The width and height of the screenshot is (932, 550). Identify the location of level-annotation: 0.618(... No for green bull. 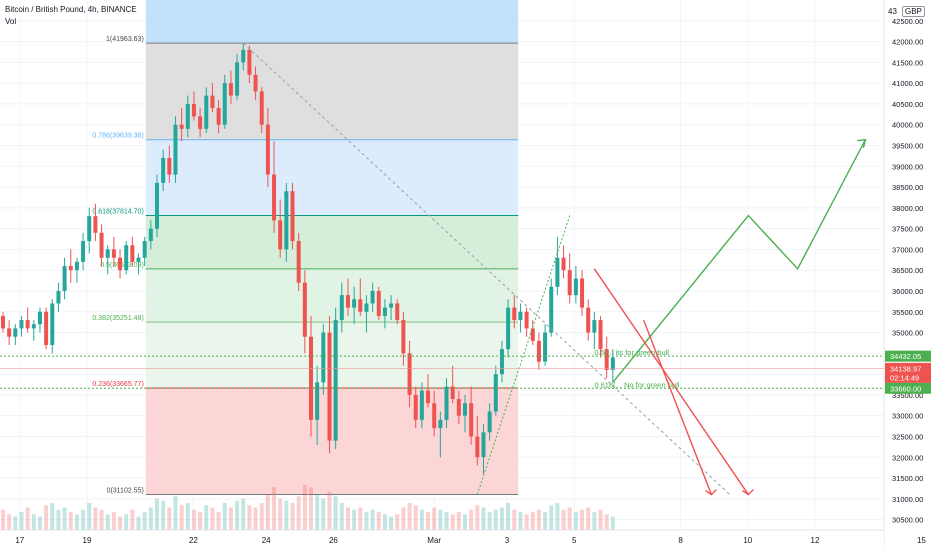
(636, 384).